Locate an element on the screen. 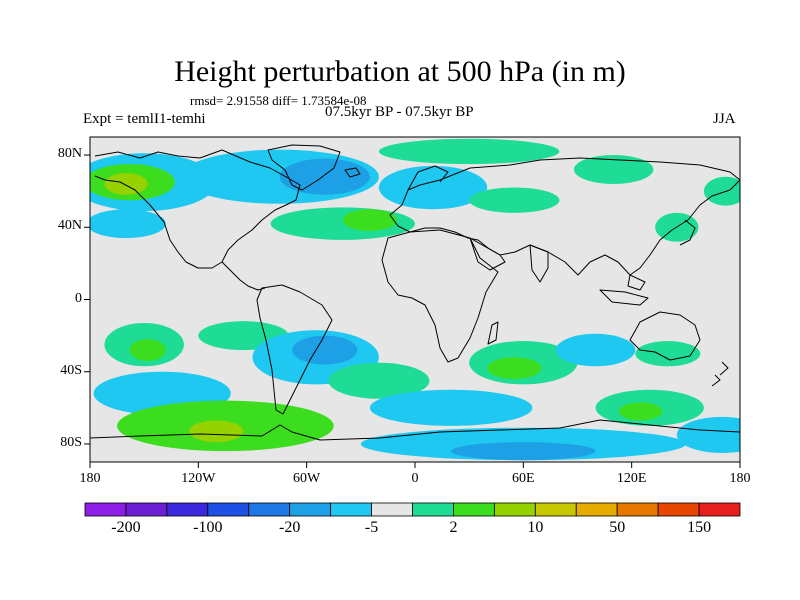 The height and width of the screenshot is (600, 800). anomaly-region-antarctic-negative-core is located at coordinates (523, 451).